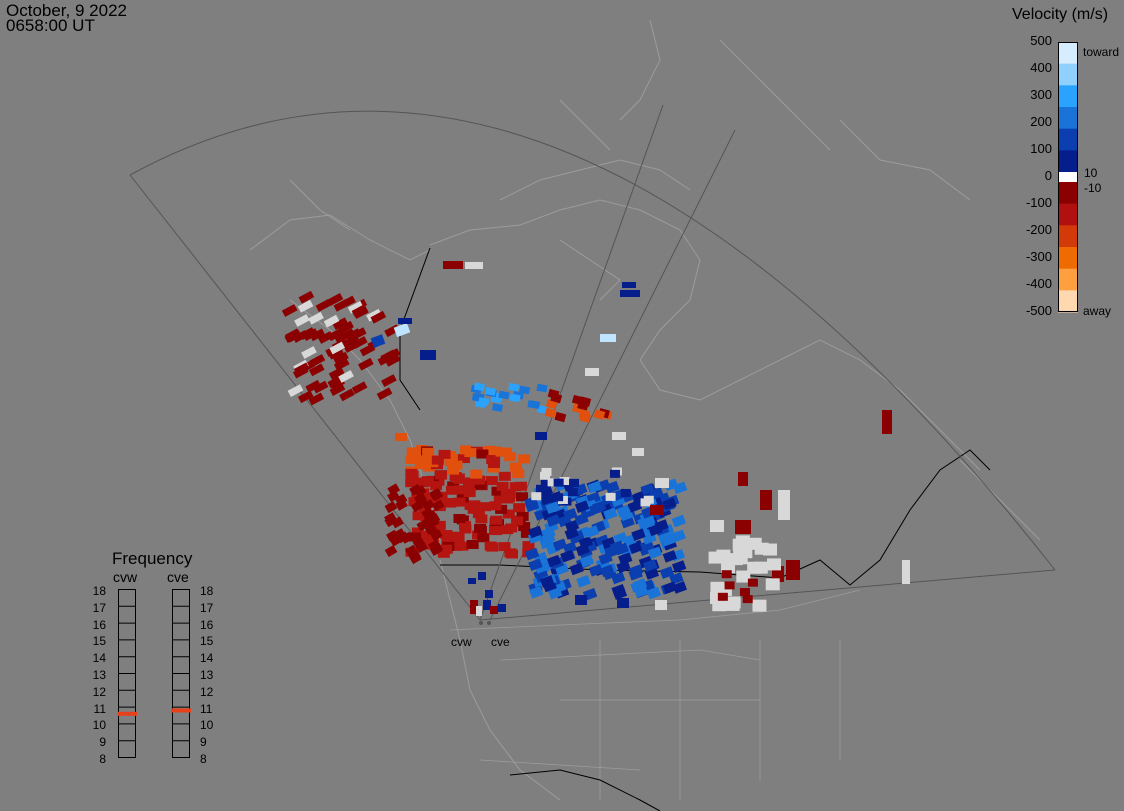 The image size is (1124, 811). I want to click on site-cvw-label: cvw, so click(461, 642).